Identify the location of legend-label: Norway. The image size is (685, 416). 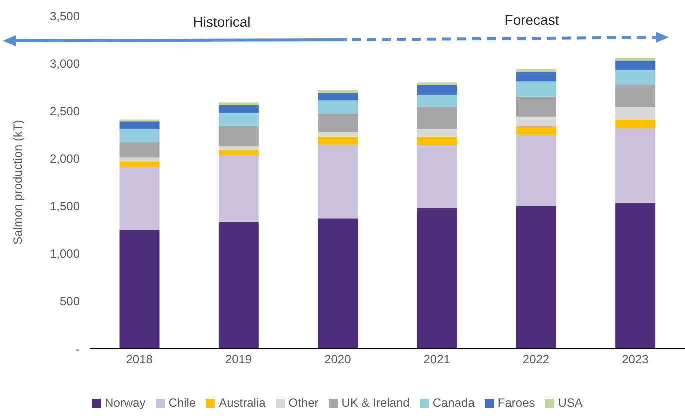
(125, 403).